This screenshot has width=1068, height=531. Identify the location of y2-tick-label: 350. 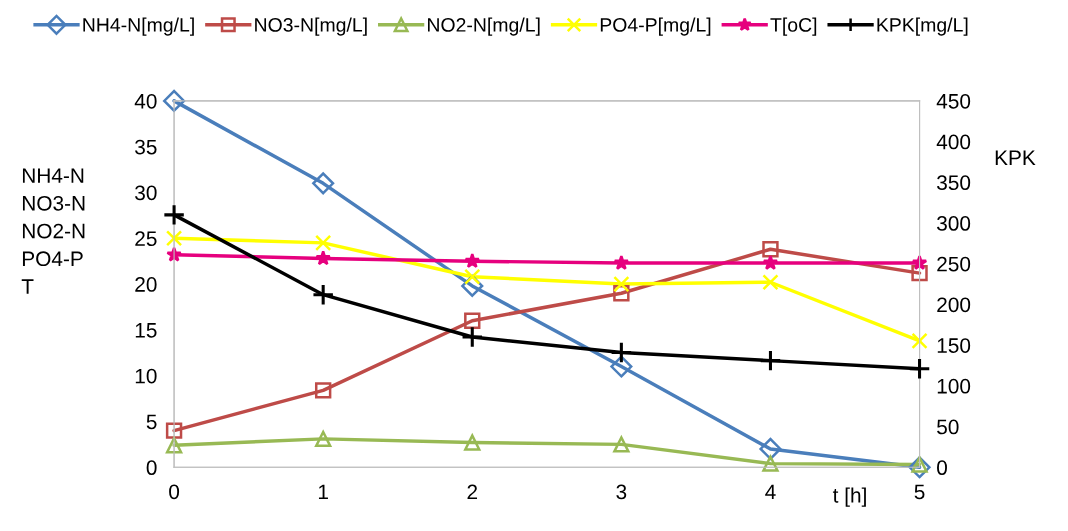
(954, 183).